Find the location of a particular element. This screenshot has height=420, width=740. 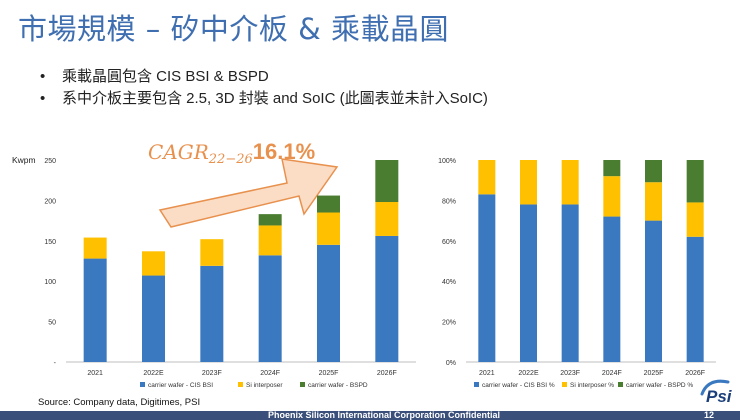

y-tick-label: 40% is located at coordinates (449, 282).